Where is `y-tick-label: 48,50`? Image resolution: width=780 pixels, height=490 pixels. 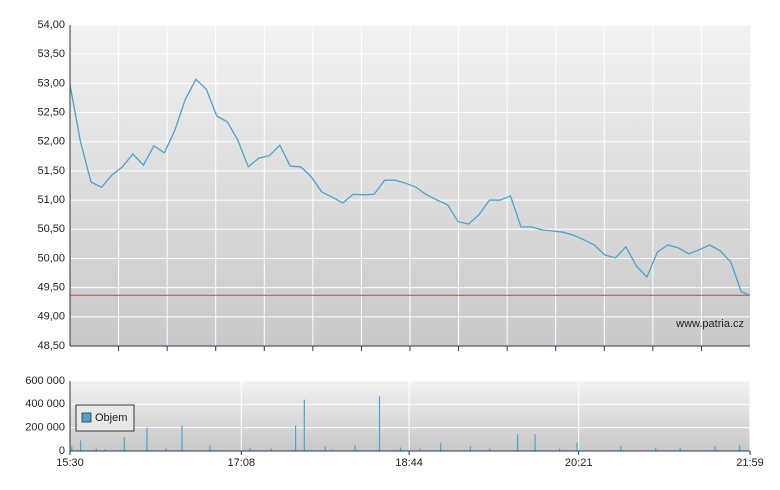
y-tick-label: 48,50 is located at coordinates (51, 346).